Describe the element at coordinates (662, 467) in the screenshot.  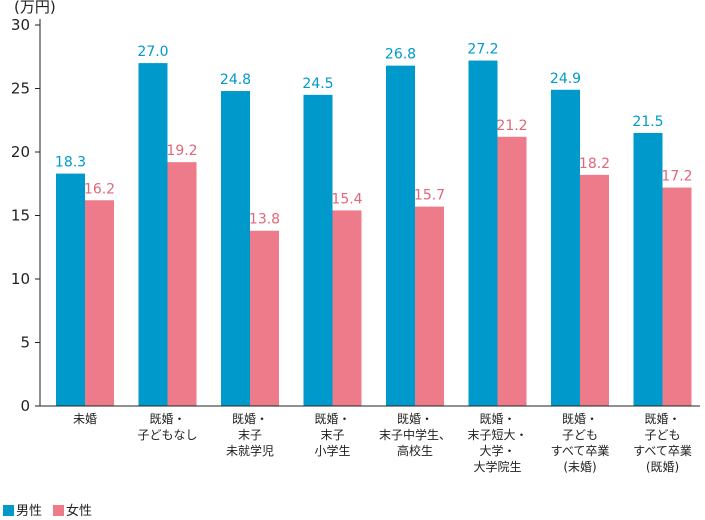
I see `x-category-label: (既婚)` at that location.